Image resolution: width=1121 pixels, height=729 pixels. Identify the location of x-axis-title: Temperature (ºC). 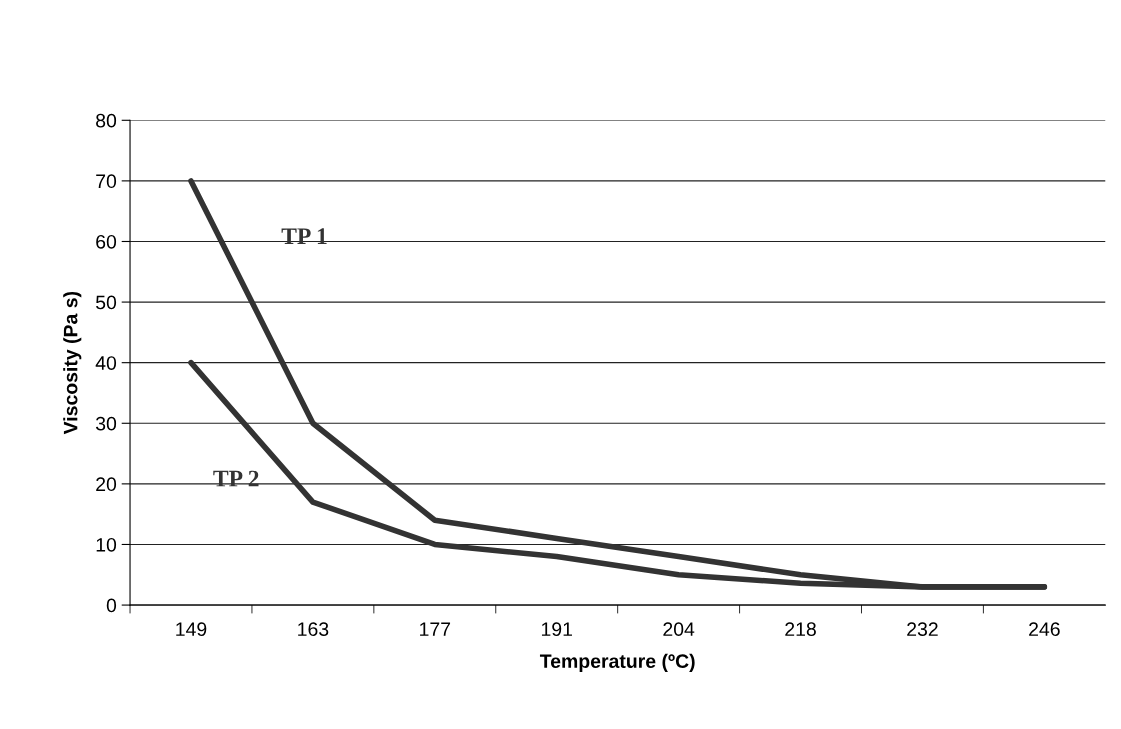
(617, 662).